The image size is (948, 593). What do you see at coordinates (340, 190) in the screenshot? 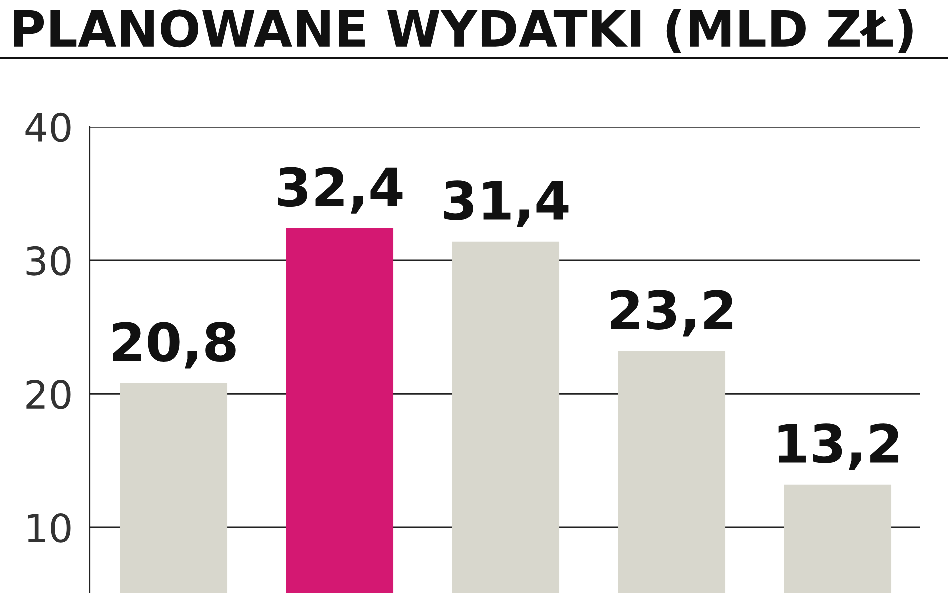
I see `data-label: 32,4` at bounding box center [340, 190].